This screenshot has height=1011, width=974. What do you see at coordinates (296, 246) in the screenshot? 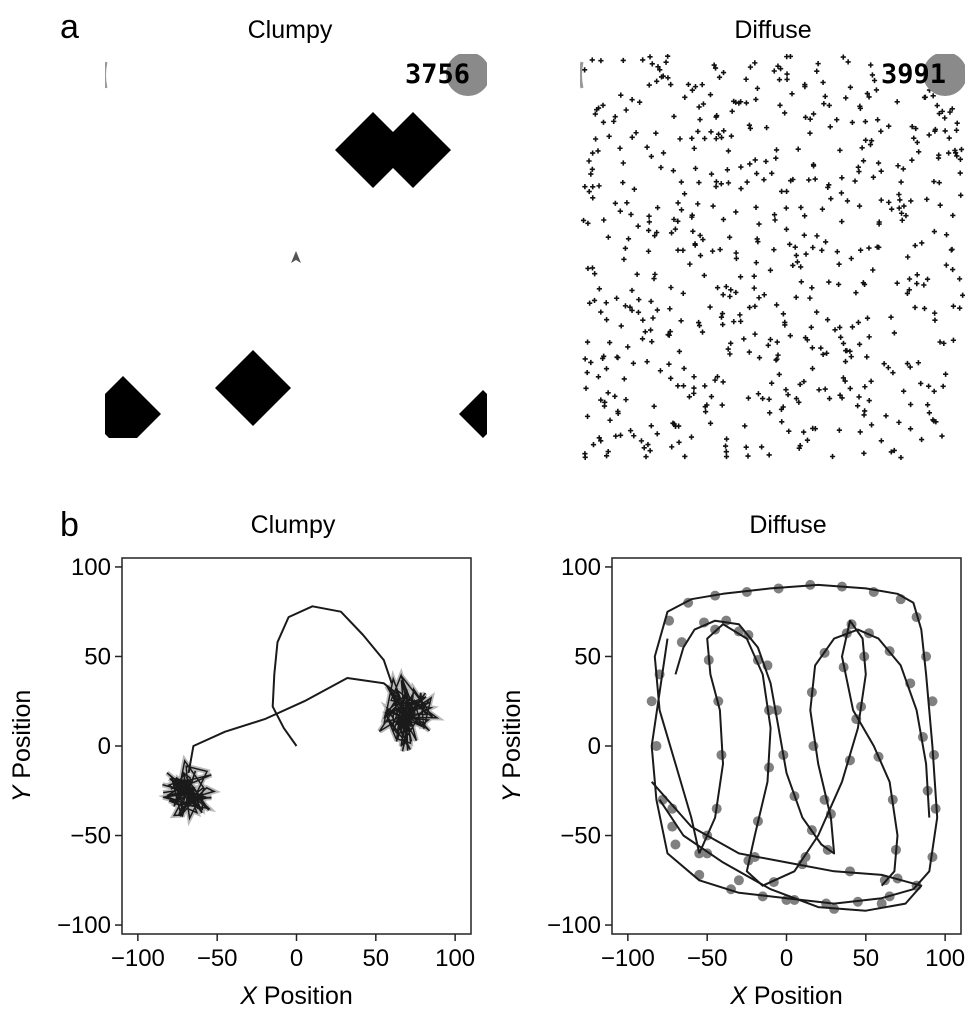
I see `clumpy-screen: 3756` at bounding box center [296, 246].